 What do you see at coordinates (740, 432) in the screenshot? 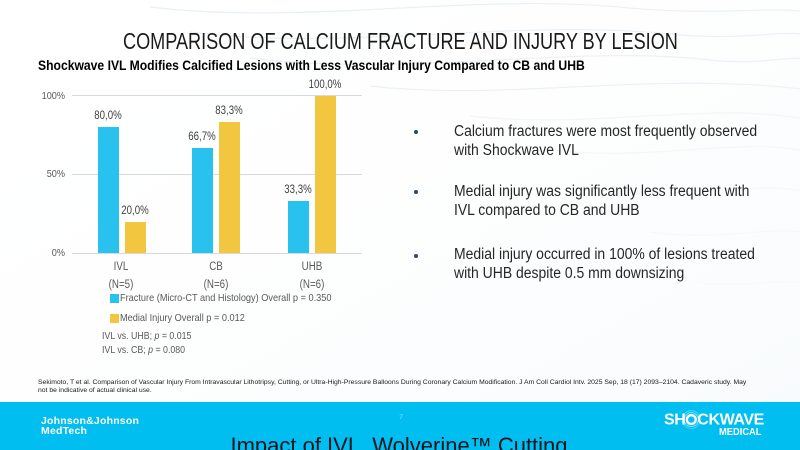
I see `svg-text: MEDICAL` at bounding box center [740, 432].